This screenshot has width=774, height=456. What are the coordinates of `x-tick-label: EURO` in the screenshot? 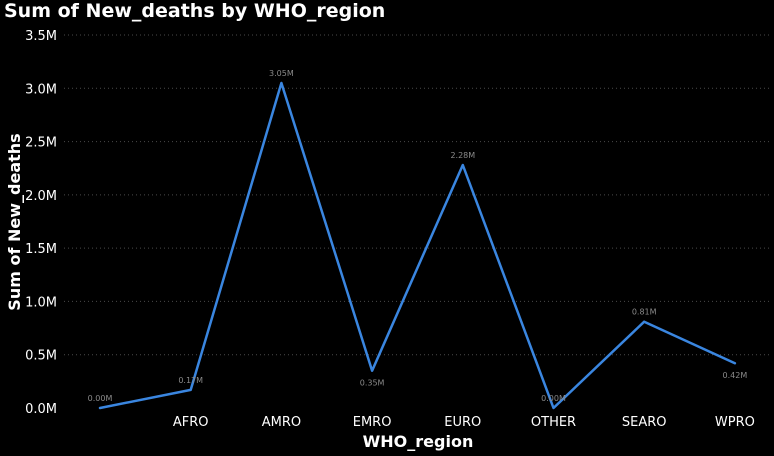 It's located at (462, 422).